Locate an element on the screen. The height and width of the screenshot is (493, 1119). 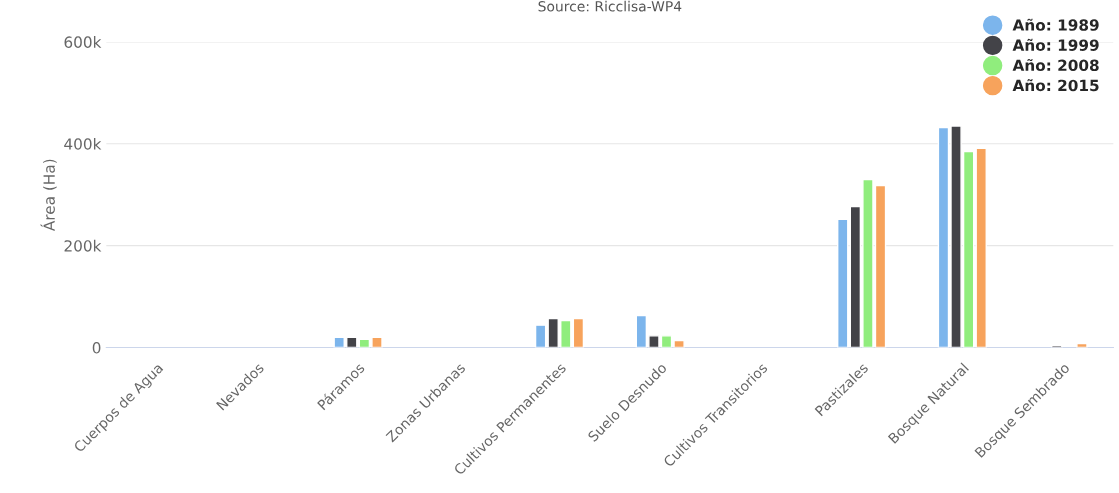
legend-label: Año: 1989 is located at coordinates (1055, 24).